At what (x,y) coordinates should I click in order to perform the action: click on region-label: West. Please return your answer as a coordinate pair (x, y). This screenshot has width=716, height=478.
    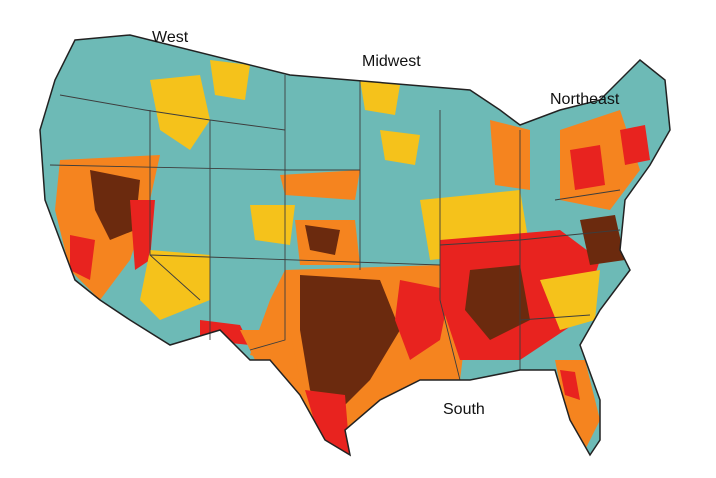
    Looking at the image, I should click on (170, 37).